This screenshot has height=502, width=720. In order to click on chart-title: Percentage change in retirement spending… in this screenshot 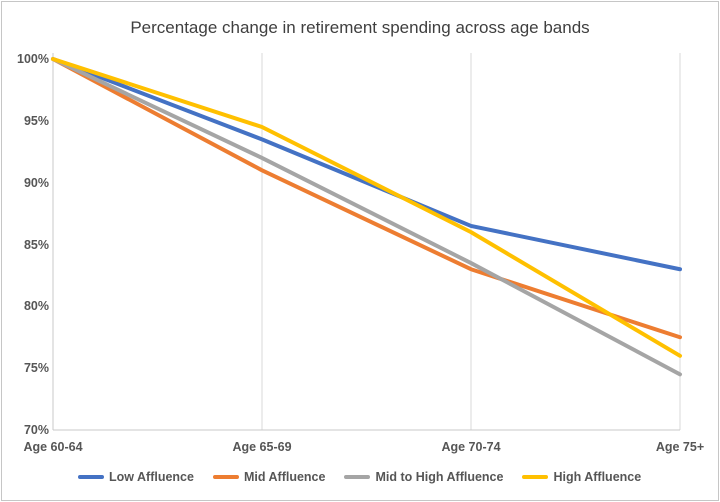, I will do `click(360, 27)`.